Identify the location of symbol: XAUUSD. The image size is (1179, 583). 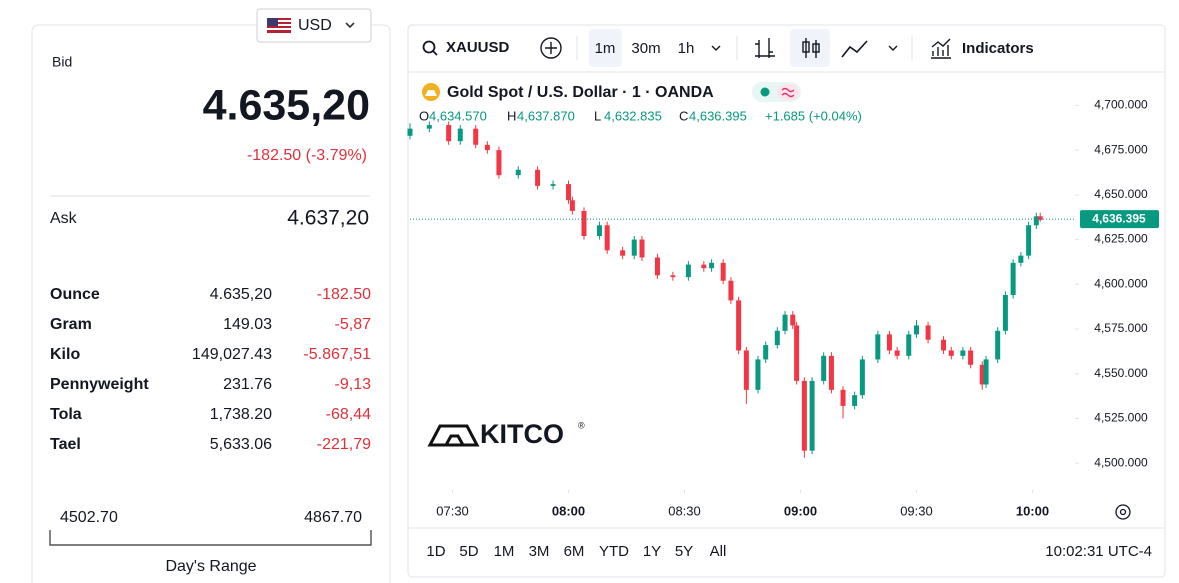
(478, 47).